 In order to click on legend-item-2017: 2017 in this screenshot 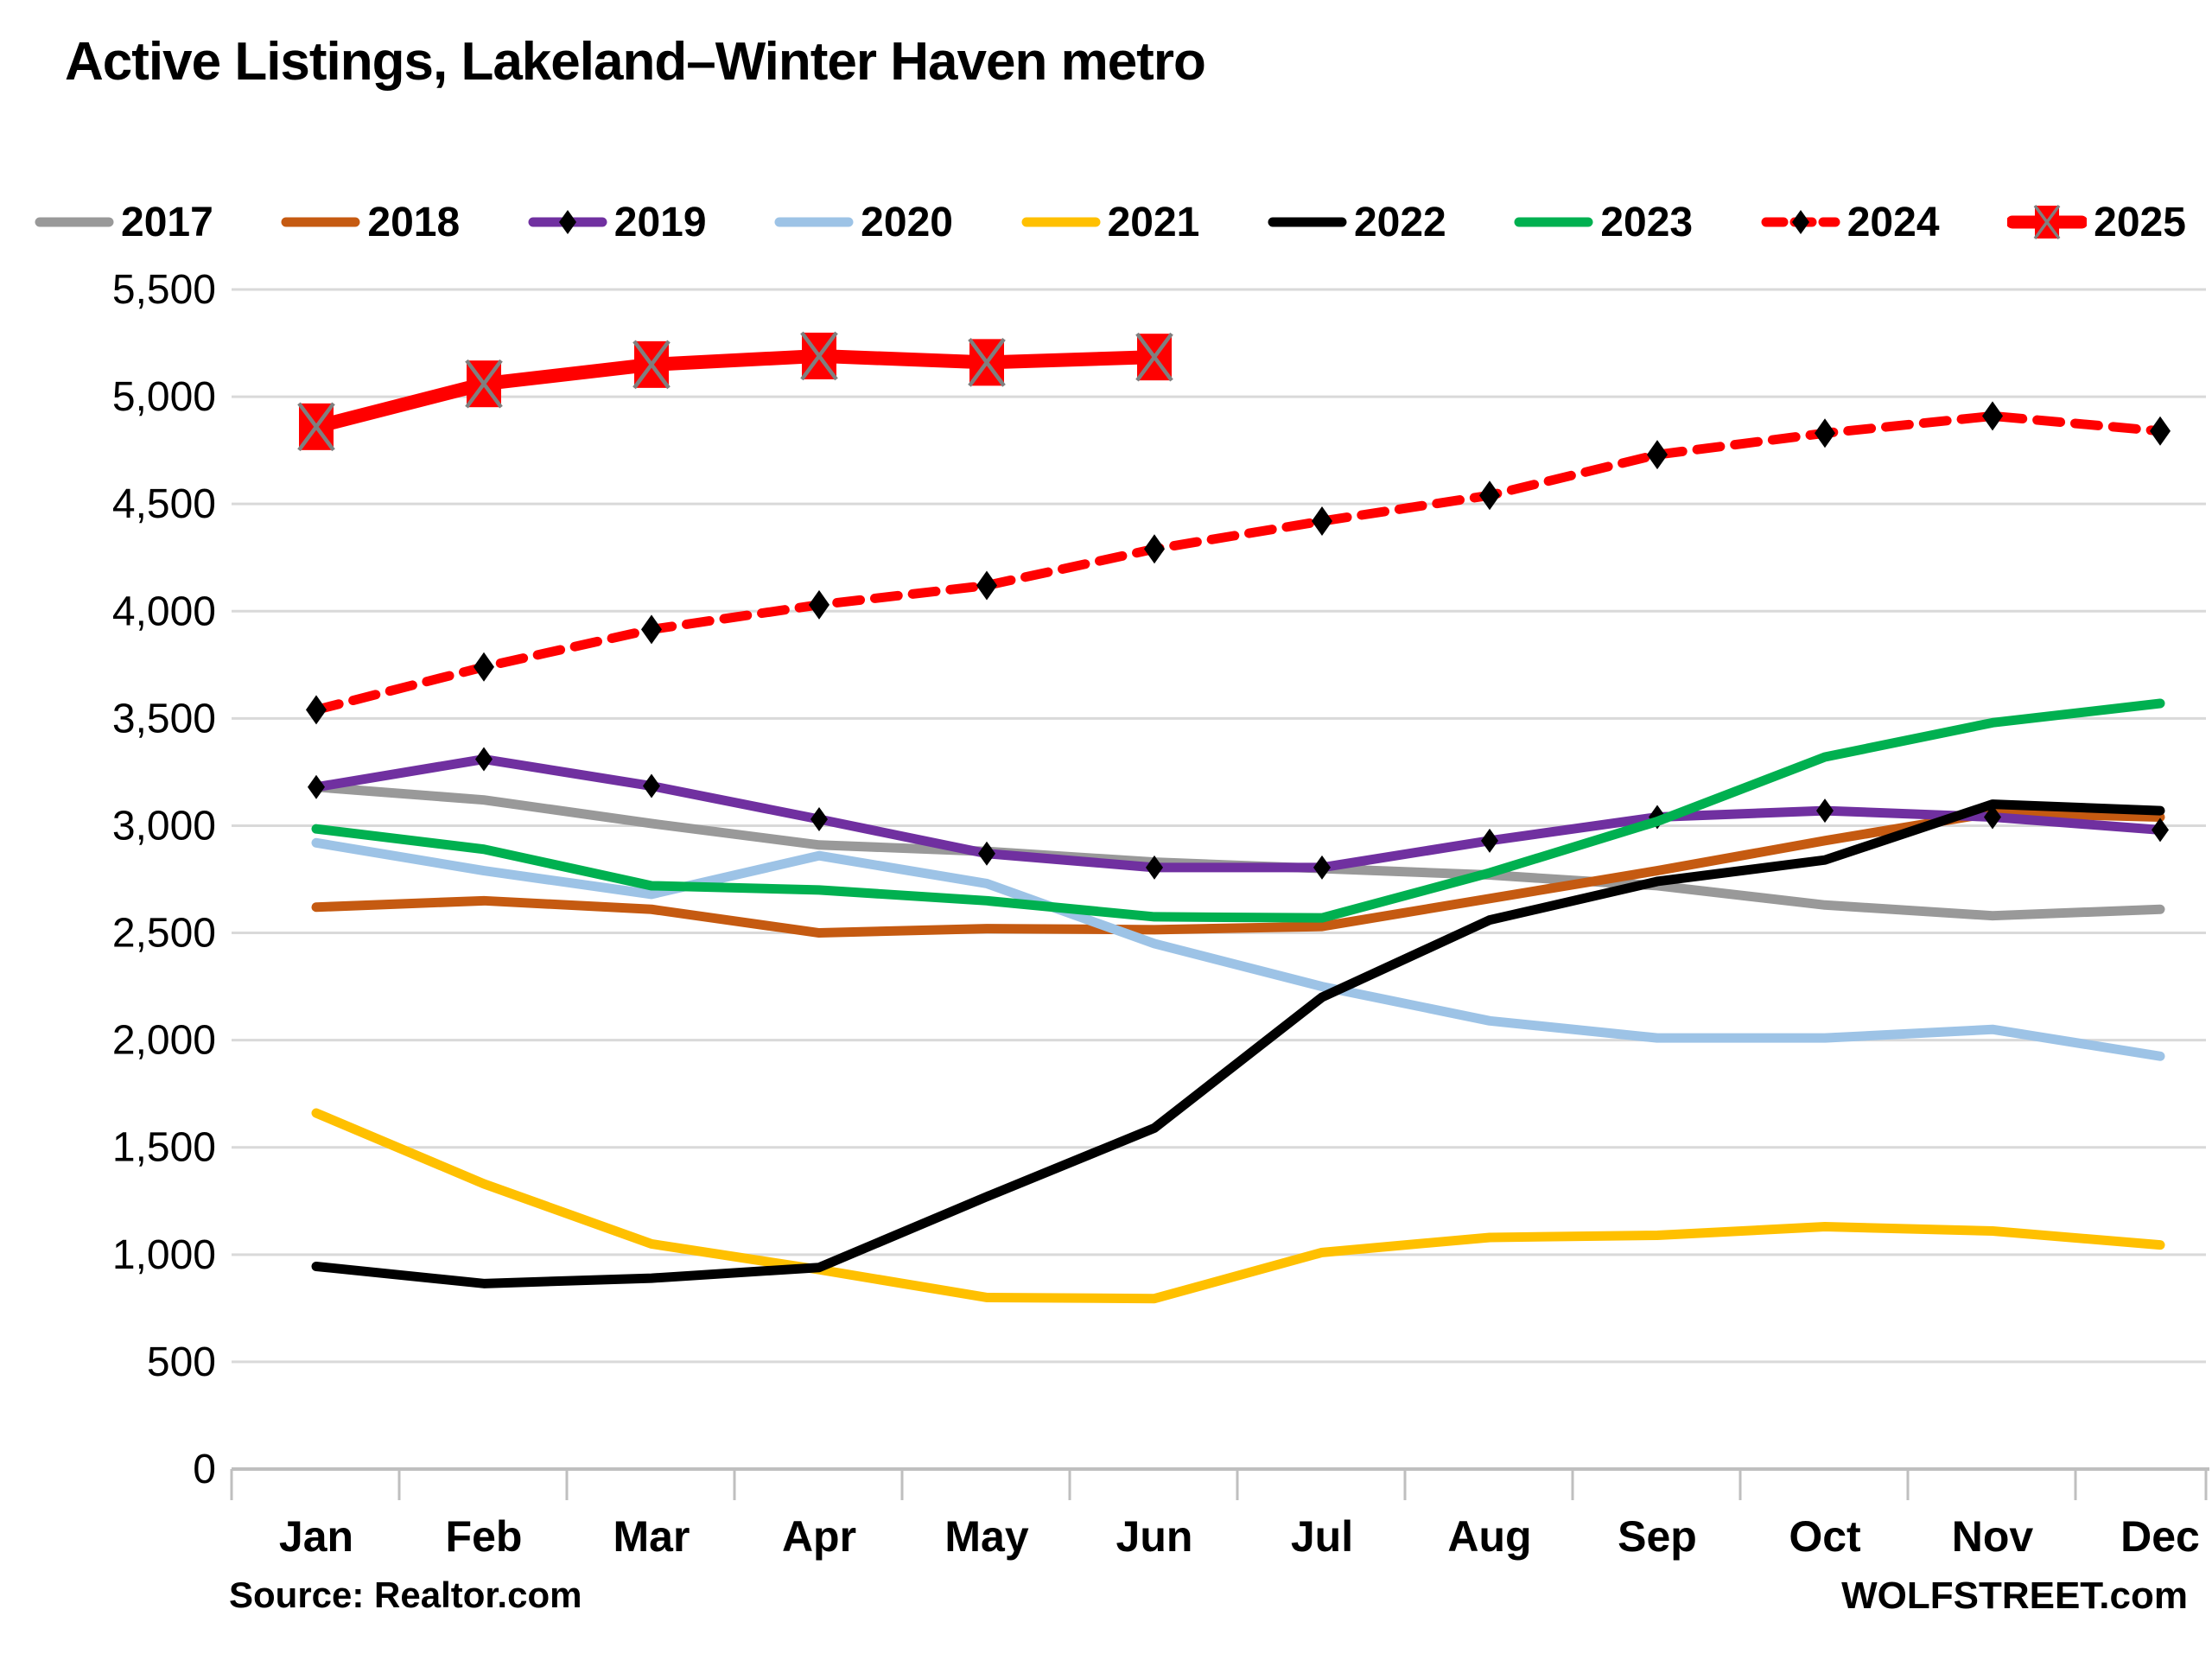, I will do `click(124, 222)`.